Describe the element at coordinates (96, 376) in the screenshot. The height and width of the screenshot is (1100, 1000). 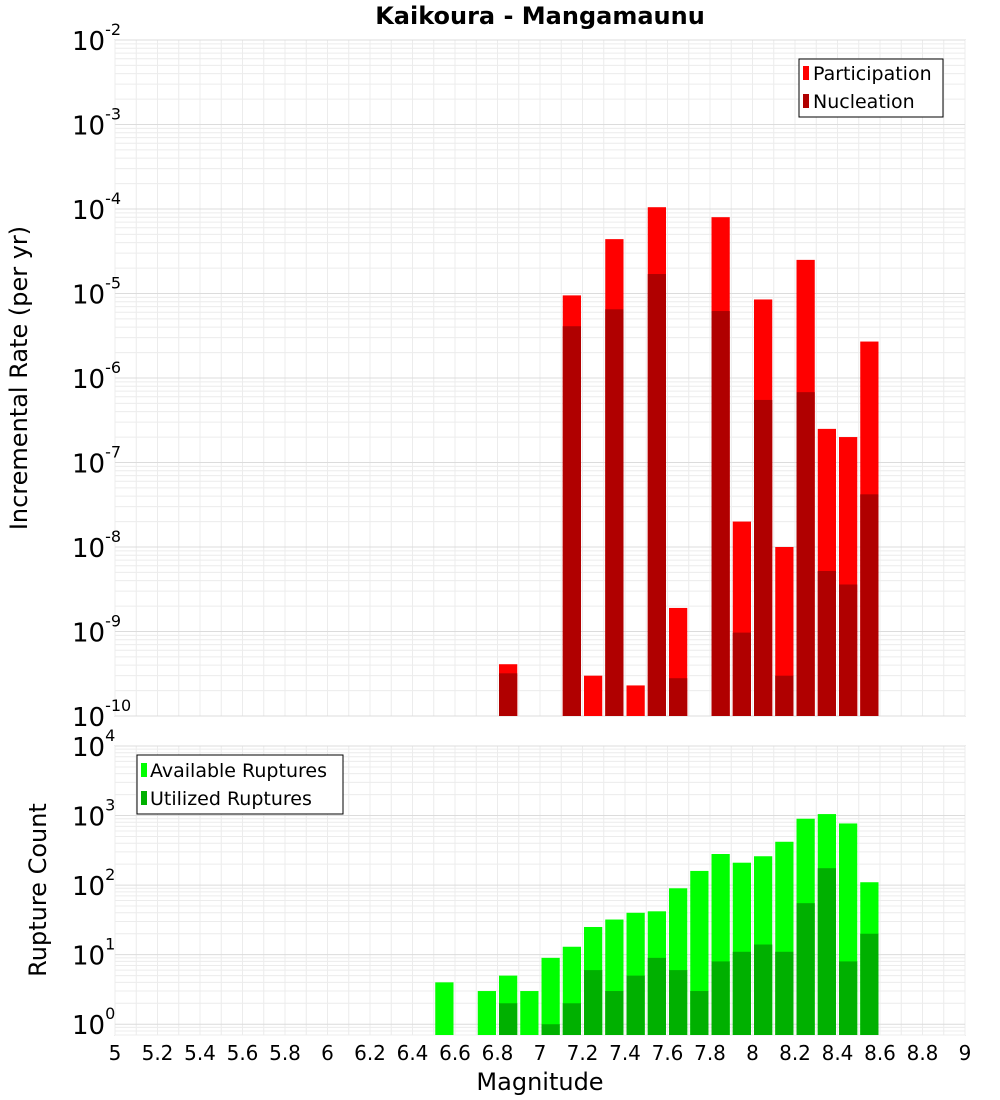
I see `y-tick-label: 10⁻⁶` at that location.